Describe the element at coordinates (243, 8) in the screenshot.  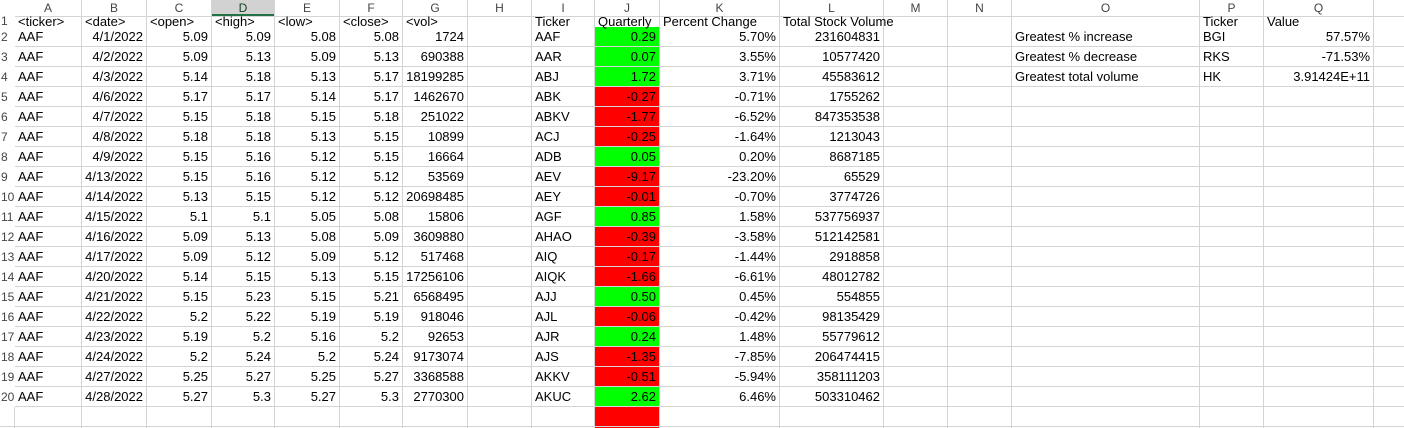
I see `column-header-d: D` at that location.